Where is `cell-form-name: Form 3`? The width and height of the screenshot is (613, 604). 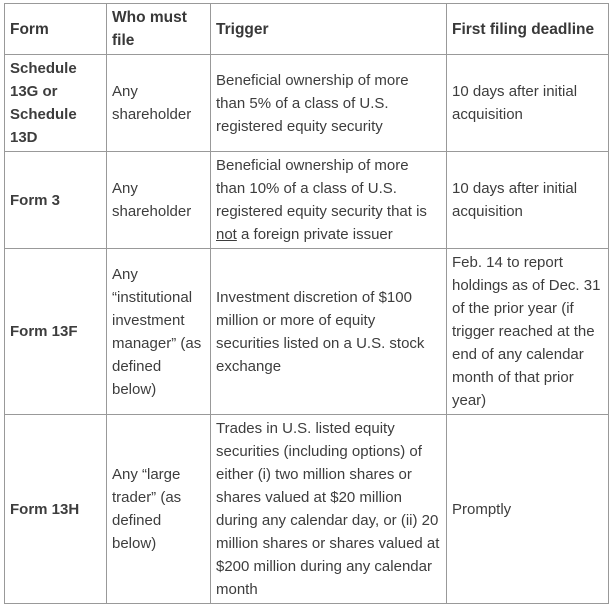 cell-form-name: Form 3 is located at coordinates (55, 200).